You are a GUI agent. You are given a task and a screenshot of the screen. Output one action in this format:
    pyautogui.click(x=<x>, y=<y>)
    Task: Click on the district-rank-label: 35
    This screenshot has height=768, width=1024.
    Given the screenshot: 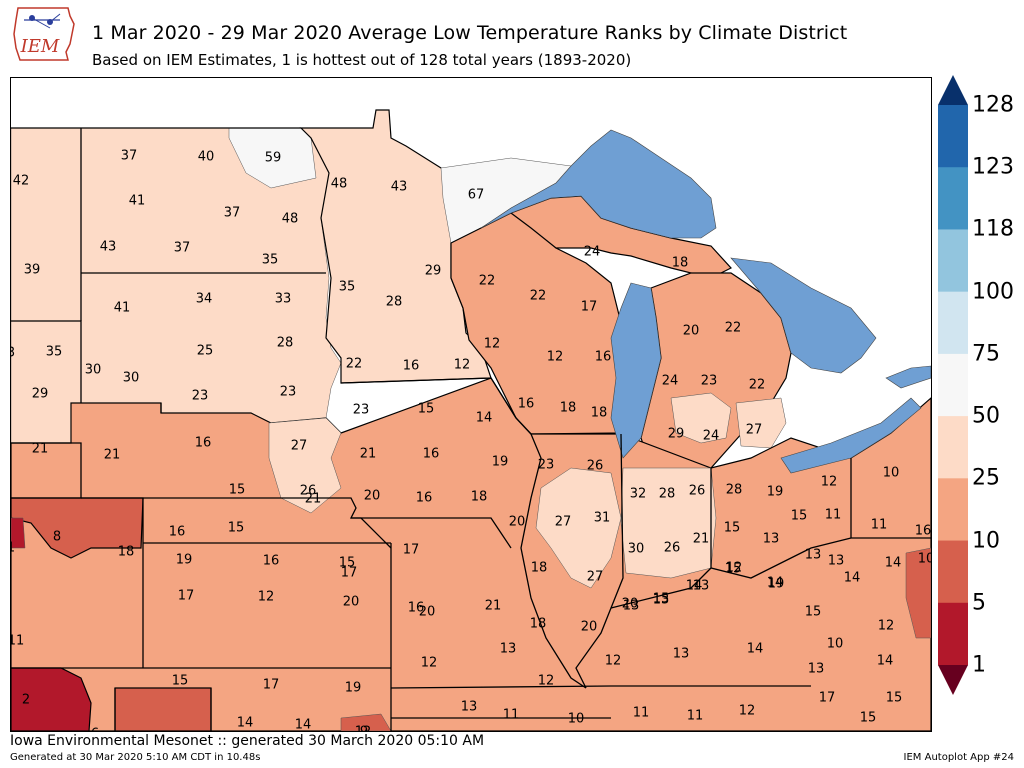 What is the action you would take?
    pyautogui.click(x=347, y=287)
    